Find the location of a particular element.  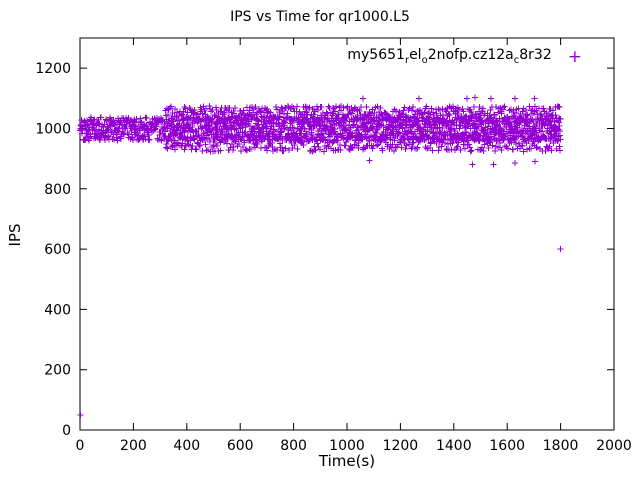

svg-text: 1800 is located at coordinates (561, 446).